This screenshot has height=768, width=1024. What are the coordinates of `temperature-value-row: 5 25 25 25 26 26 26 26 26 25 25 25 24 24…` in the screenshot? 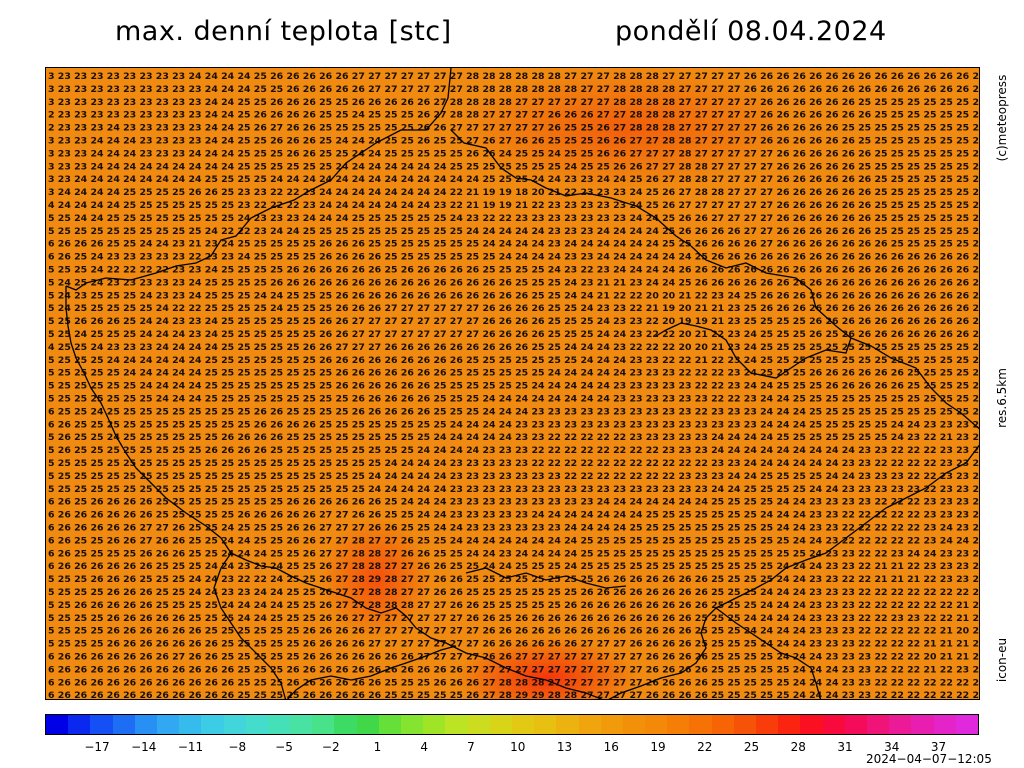 It's located at (513, 619).